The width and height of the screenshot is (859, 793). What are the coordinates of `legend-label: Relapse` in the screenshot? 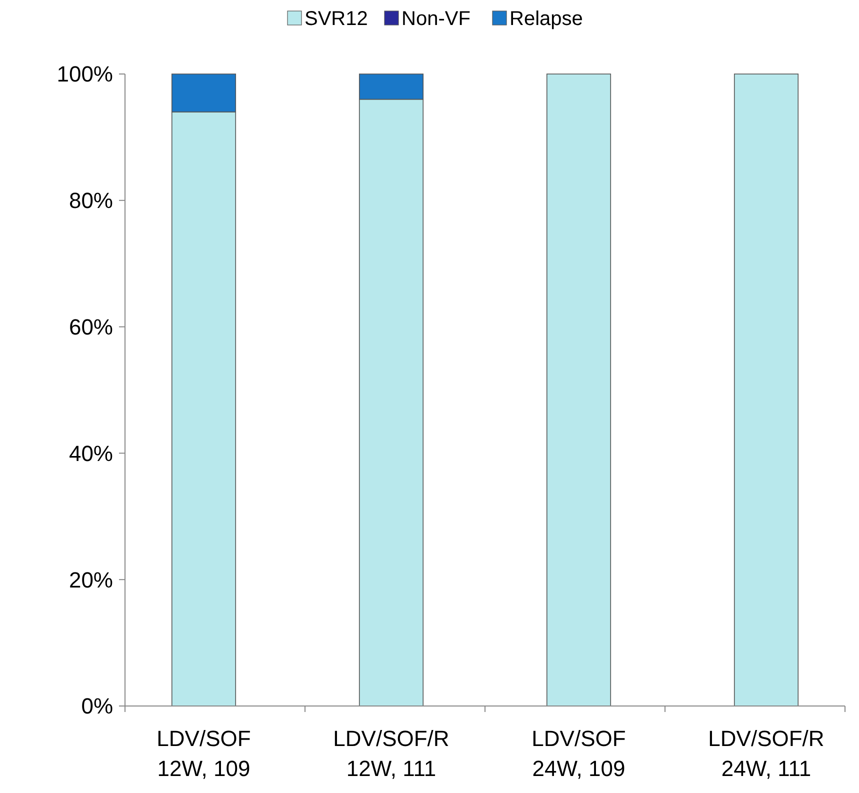 It's located at (546, 19).